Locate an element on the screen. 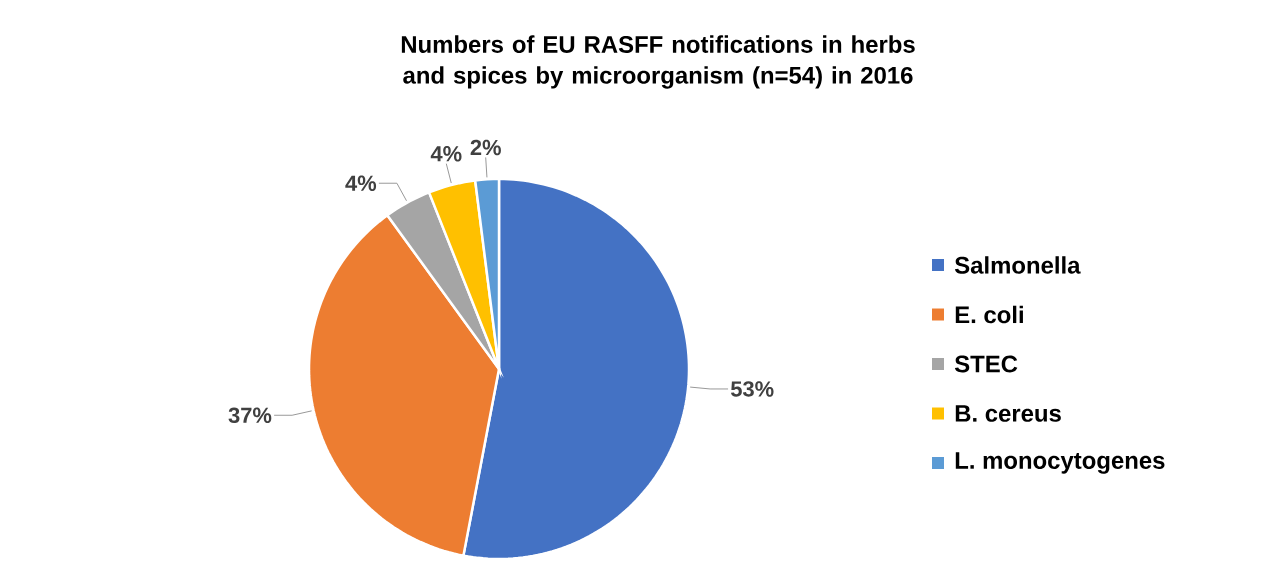 This screenshot has width=1287, height=566. legend-label: STEC is located at coordinates (986, 364).